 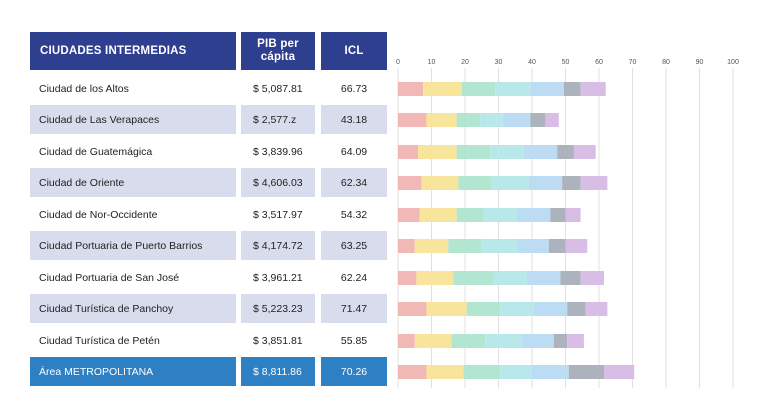 What do you see at coordinates (354, 214) in the screenshot?
I see `icl-cell: 54.32` at bounding box center [354, 214].